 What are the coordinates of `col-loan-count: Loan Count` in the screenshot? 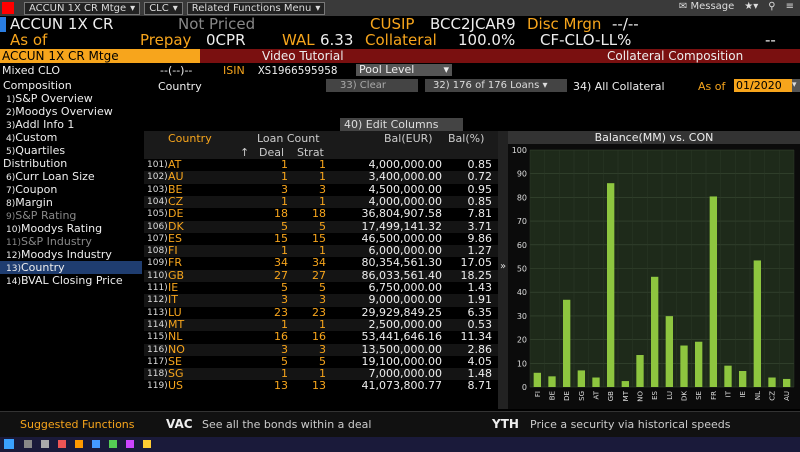 It's located at (288, 138).